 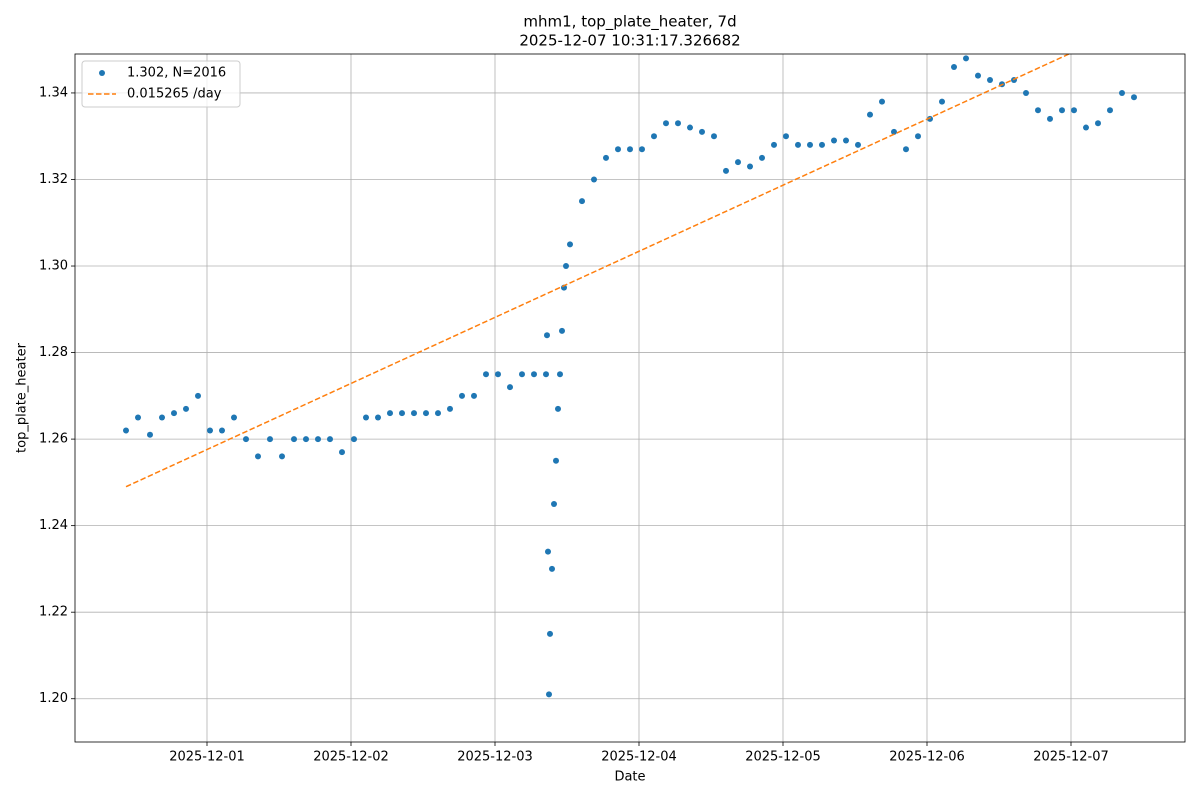 What do you see at coordinates (351, 757) in the screenshot?
I see `x-tick-label: 2025-12-02` at bounding box center [351, 757].